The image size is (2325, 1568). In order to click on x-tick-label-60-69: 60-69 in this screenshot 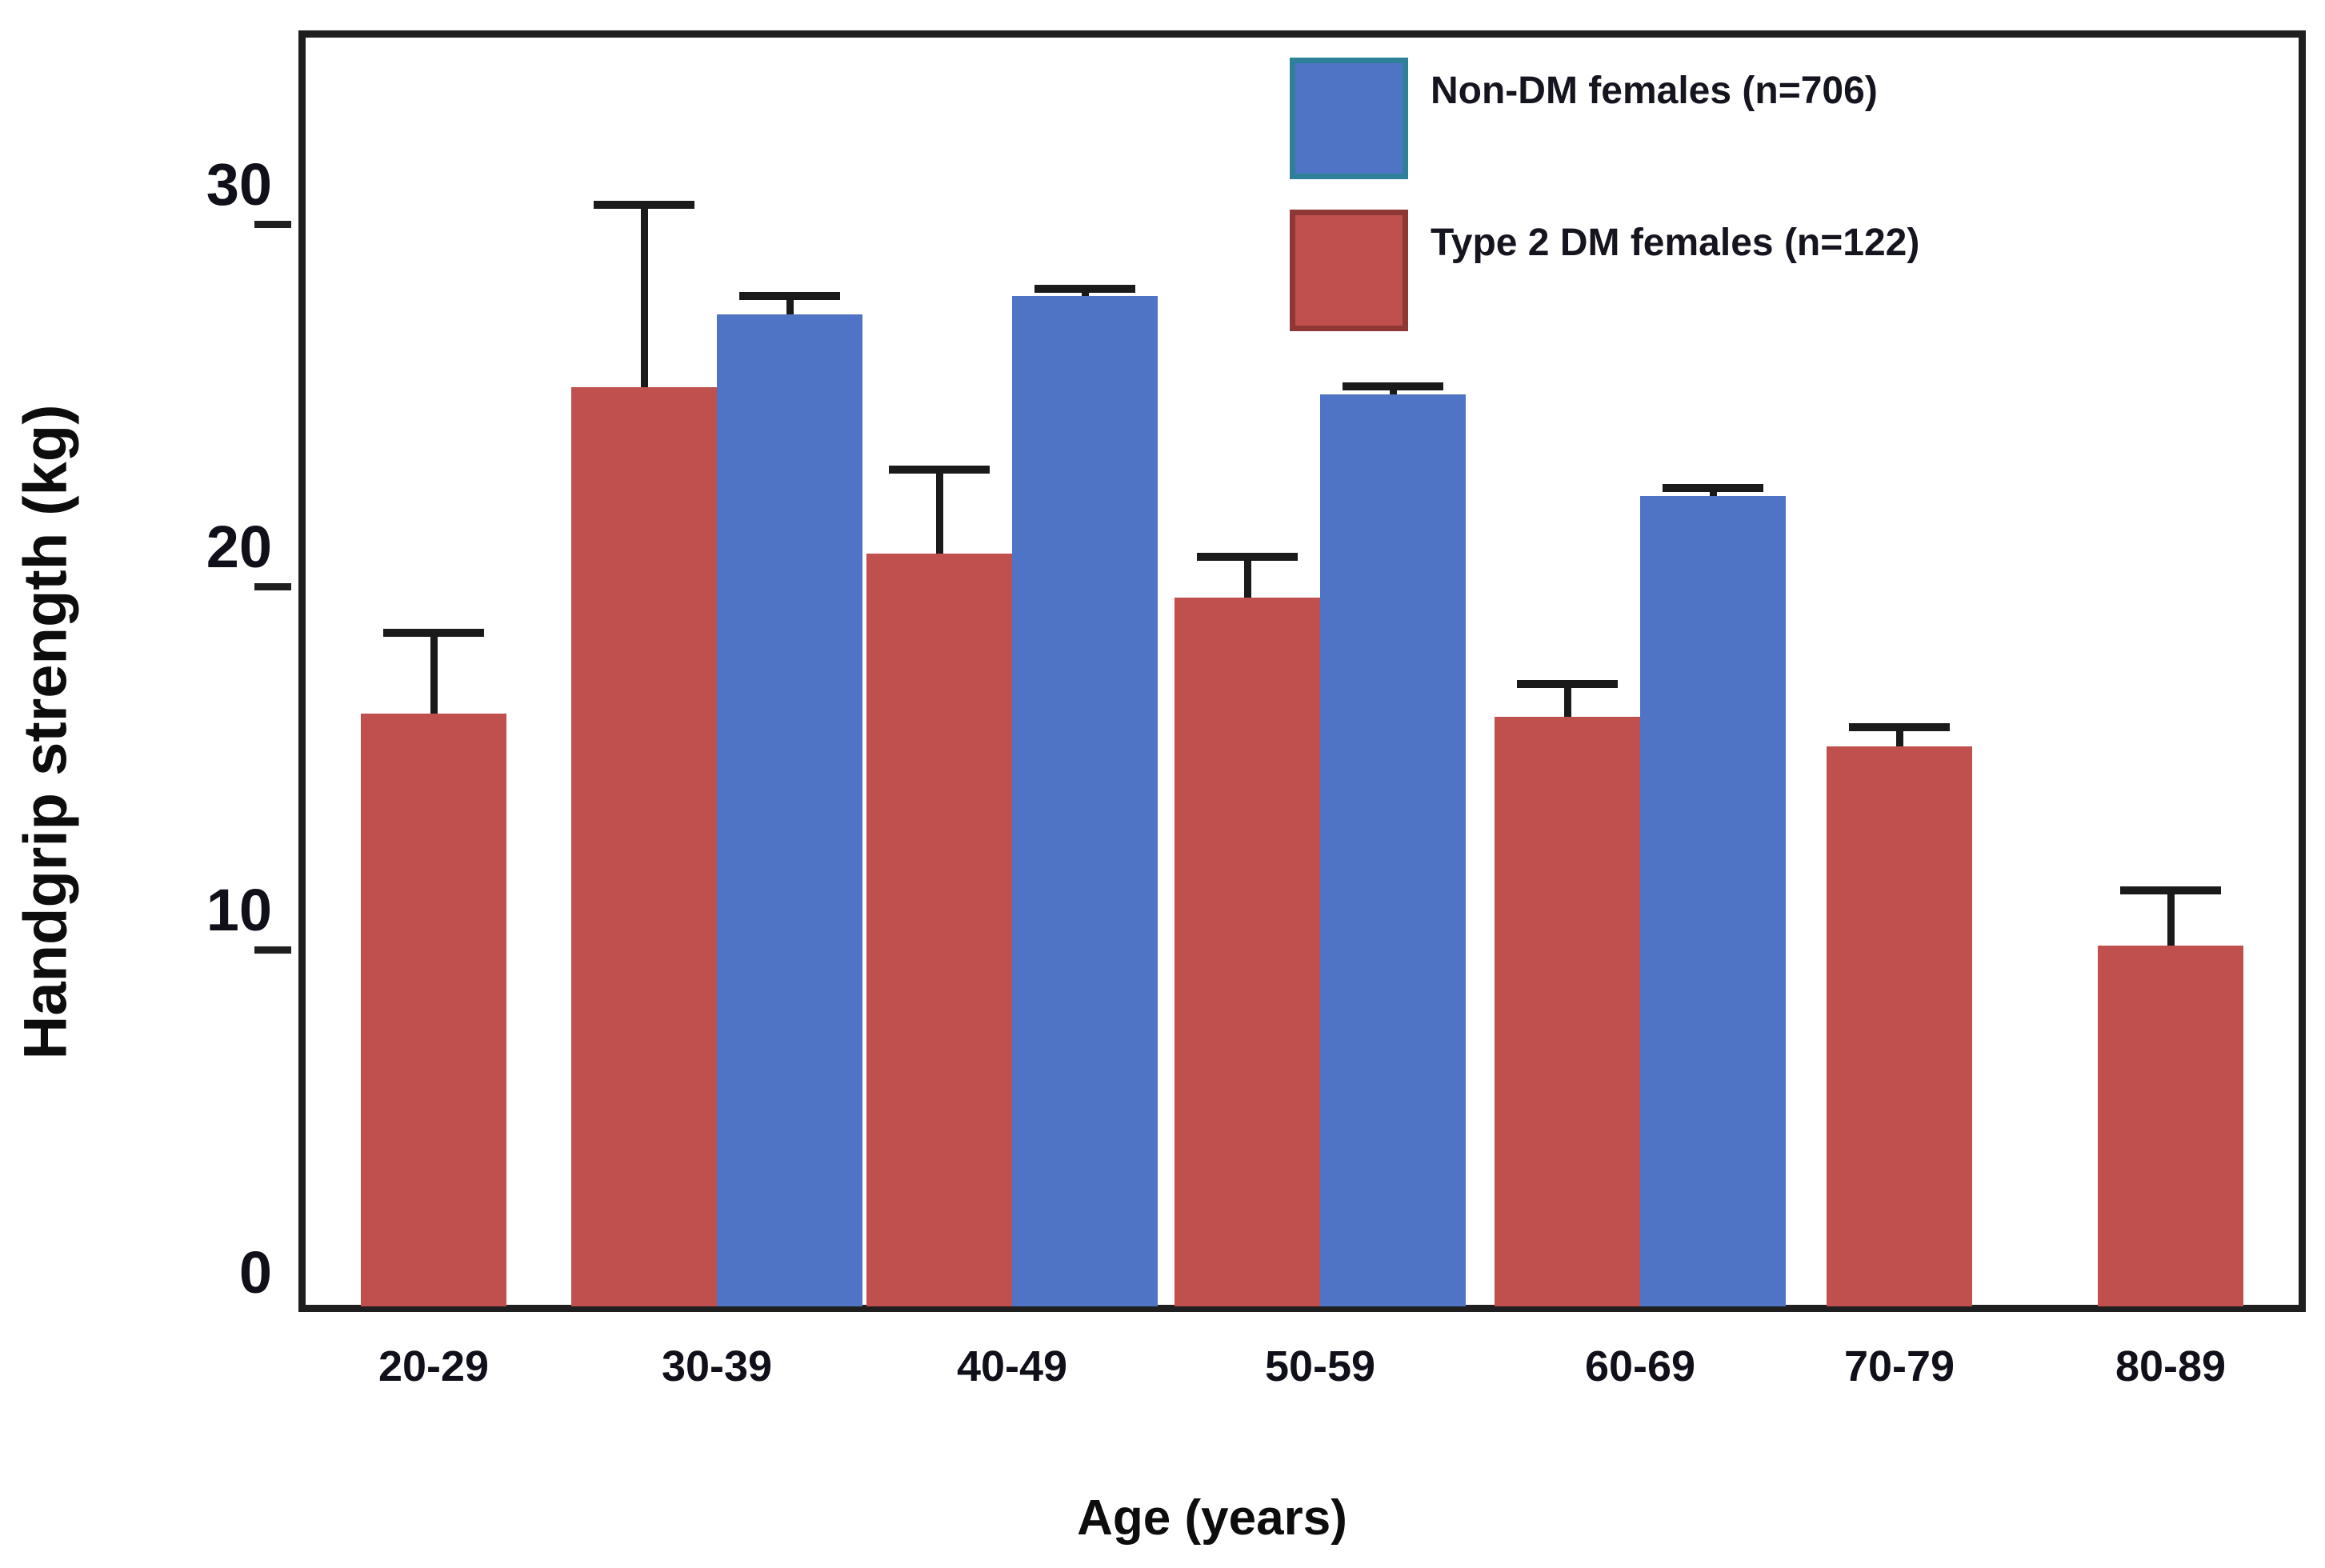, I will do `click(1640, 1366)`.